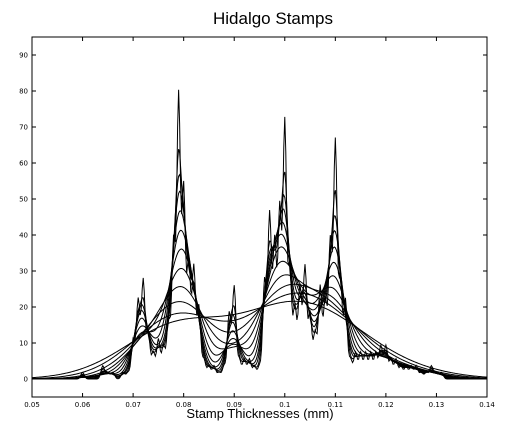 Image resolution: width=516 pixels, height=426 pixels. What do you see at coordinates (26, 380) in the screenshot?
I see `y-tick-label: 0` at bounding box center [26, 380].